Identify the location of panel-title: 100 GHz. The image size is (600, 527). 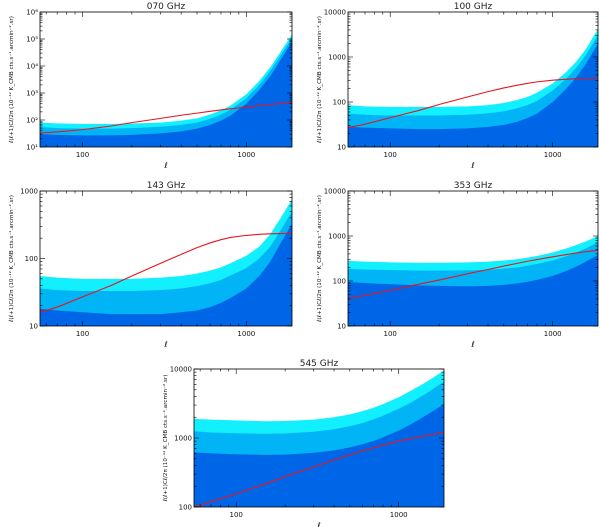
(473, 7).